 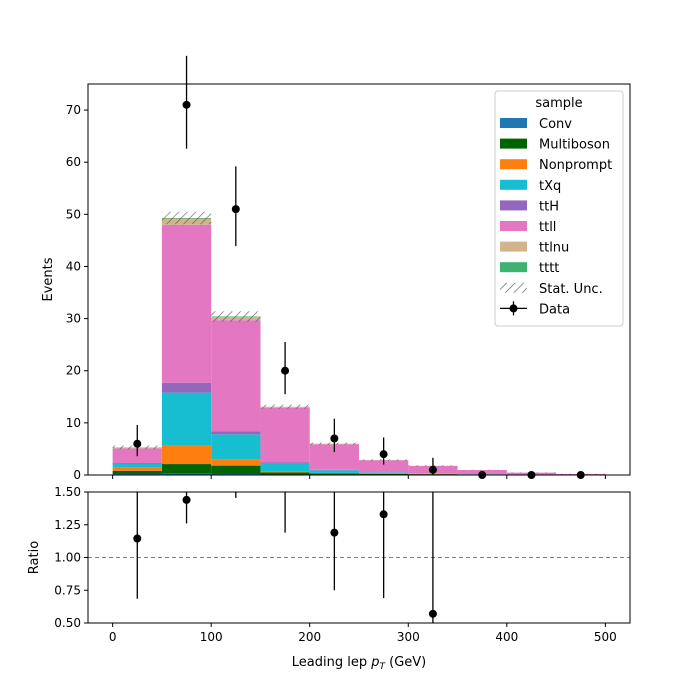 I want to click on ratio-y-ticks: 0.50 0.75 1.00 1.25 1.50, so click(x=71, y=557).